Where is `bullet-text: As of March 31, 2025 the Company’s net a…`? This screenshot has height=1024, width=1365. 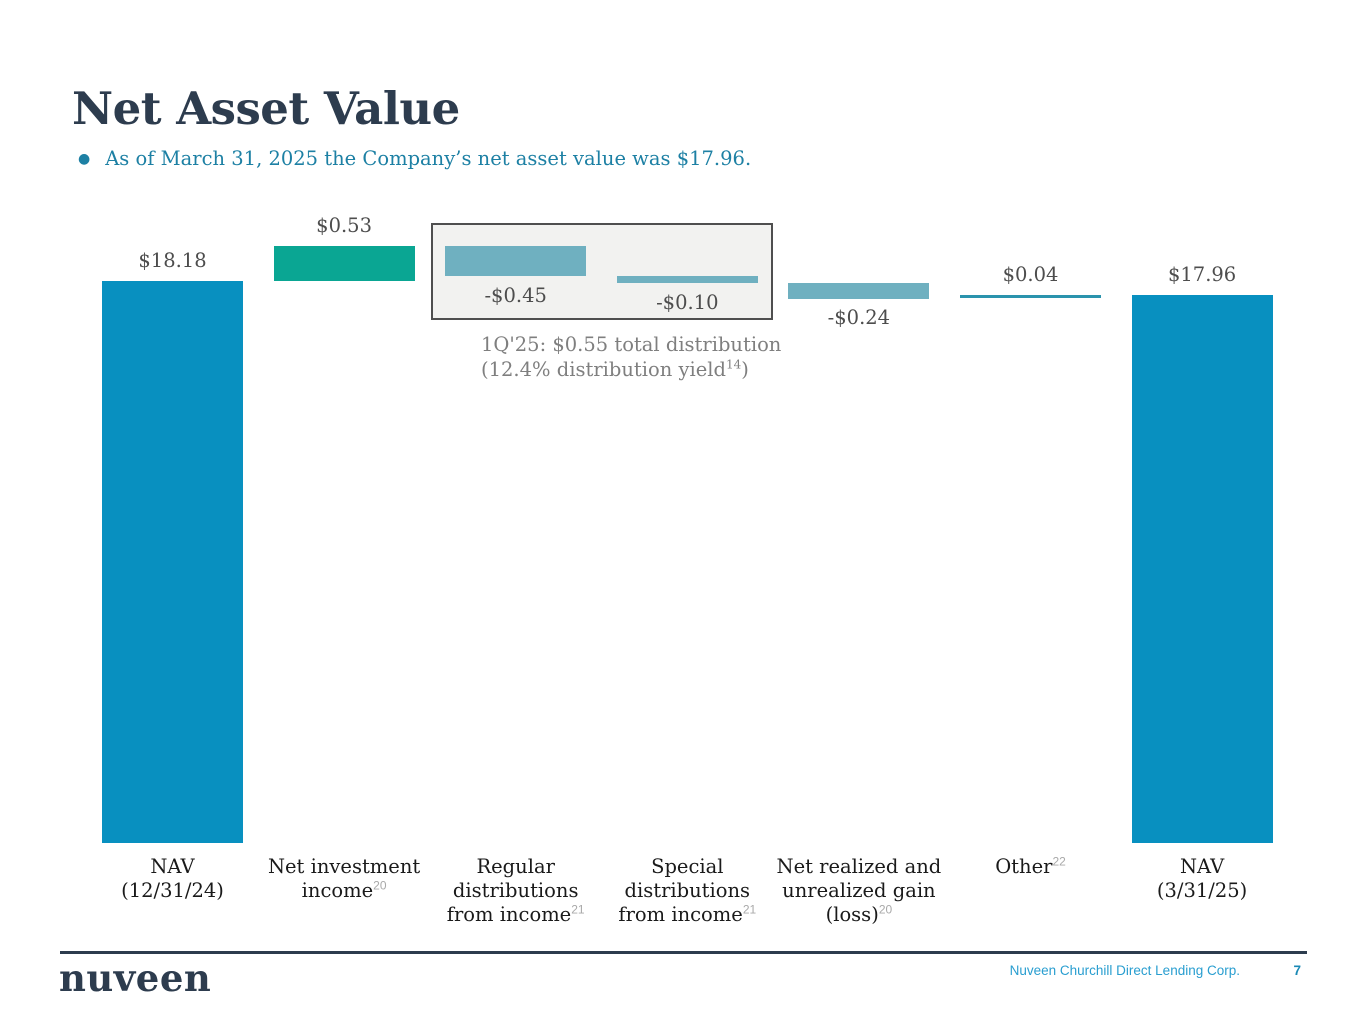
bullet-text: As of March 31, 2025 the Company’s net a… is located at coordinates (428, 158).